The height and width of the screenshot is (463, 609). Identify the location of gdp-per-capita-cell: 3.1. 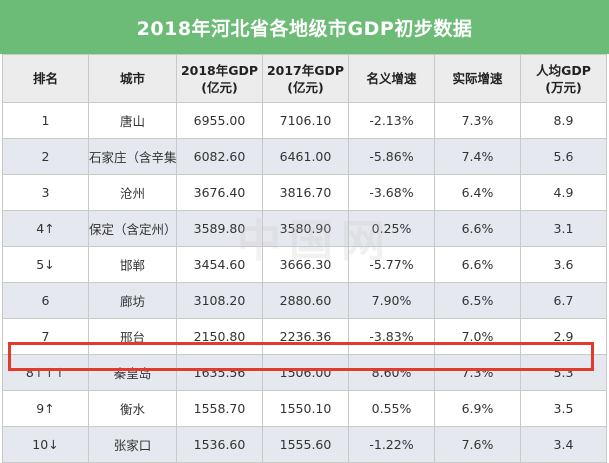
(563, 228).